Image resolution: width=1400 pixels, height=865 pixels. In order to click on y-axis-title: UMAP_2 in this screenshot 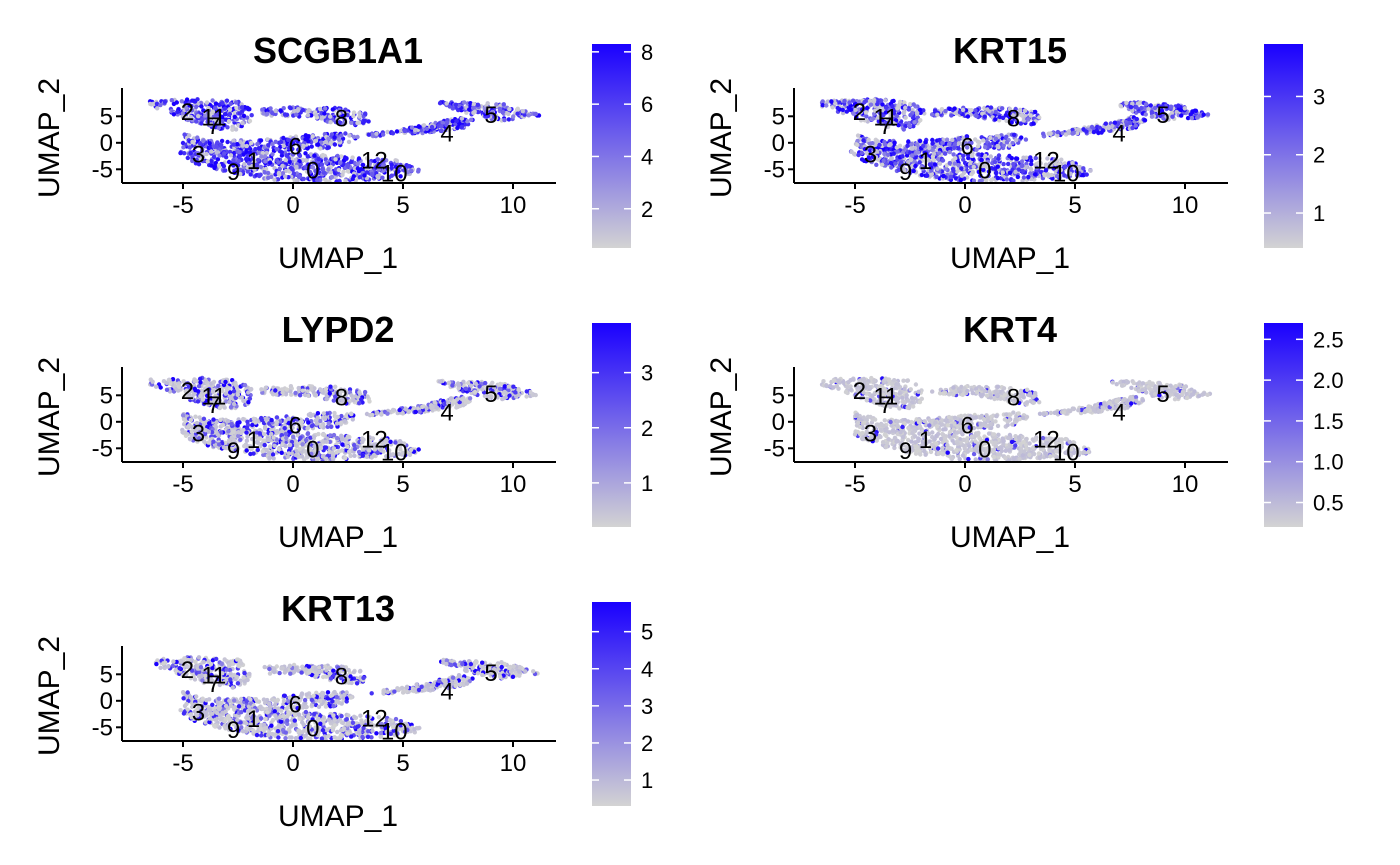, I will do `click(721, 138)`.